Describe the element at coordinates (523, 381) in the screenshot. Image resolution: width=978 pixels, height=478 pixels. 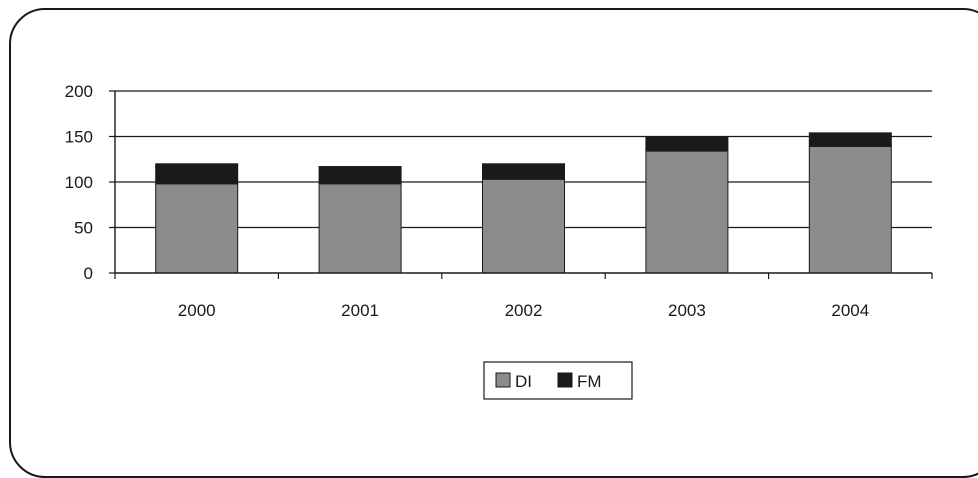
I see `legend-label-di: DI` at that location.